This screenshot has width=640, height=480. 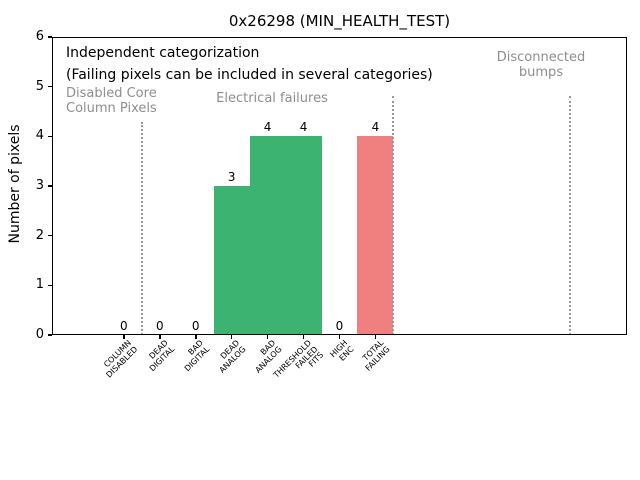 What do you see at coordinates (272, 98) in the screenshot?
I see `section-label: Electrical failures` at bounding box center [272, 98].